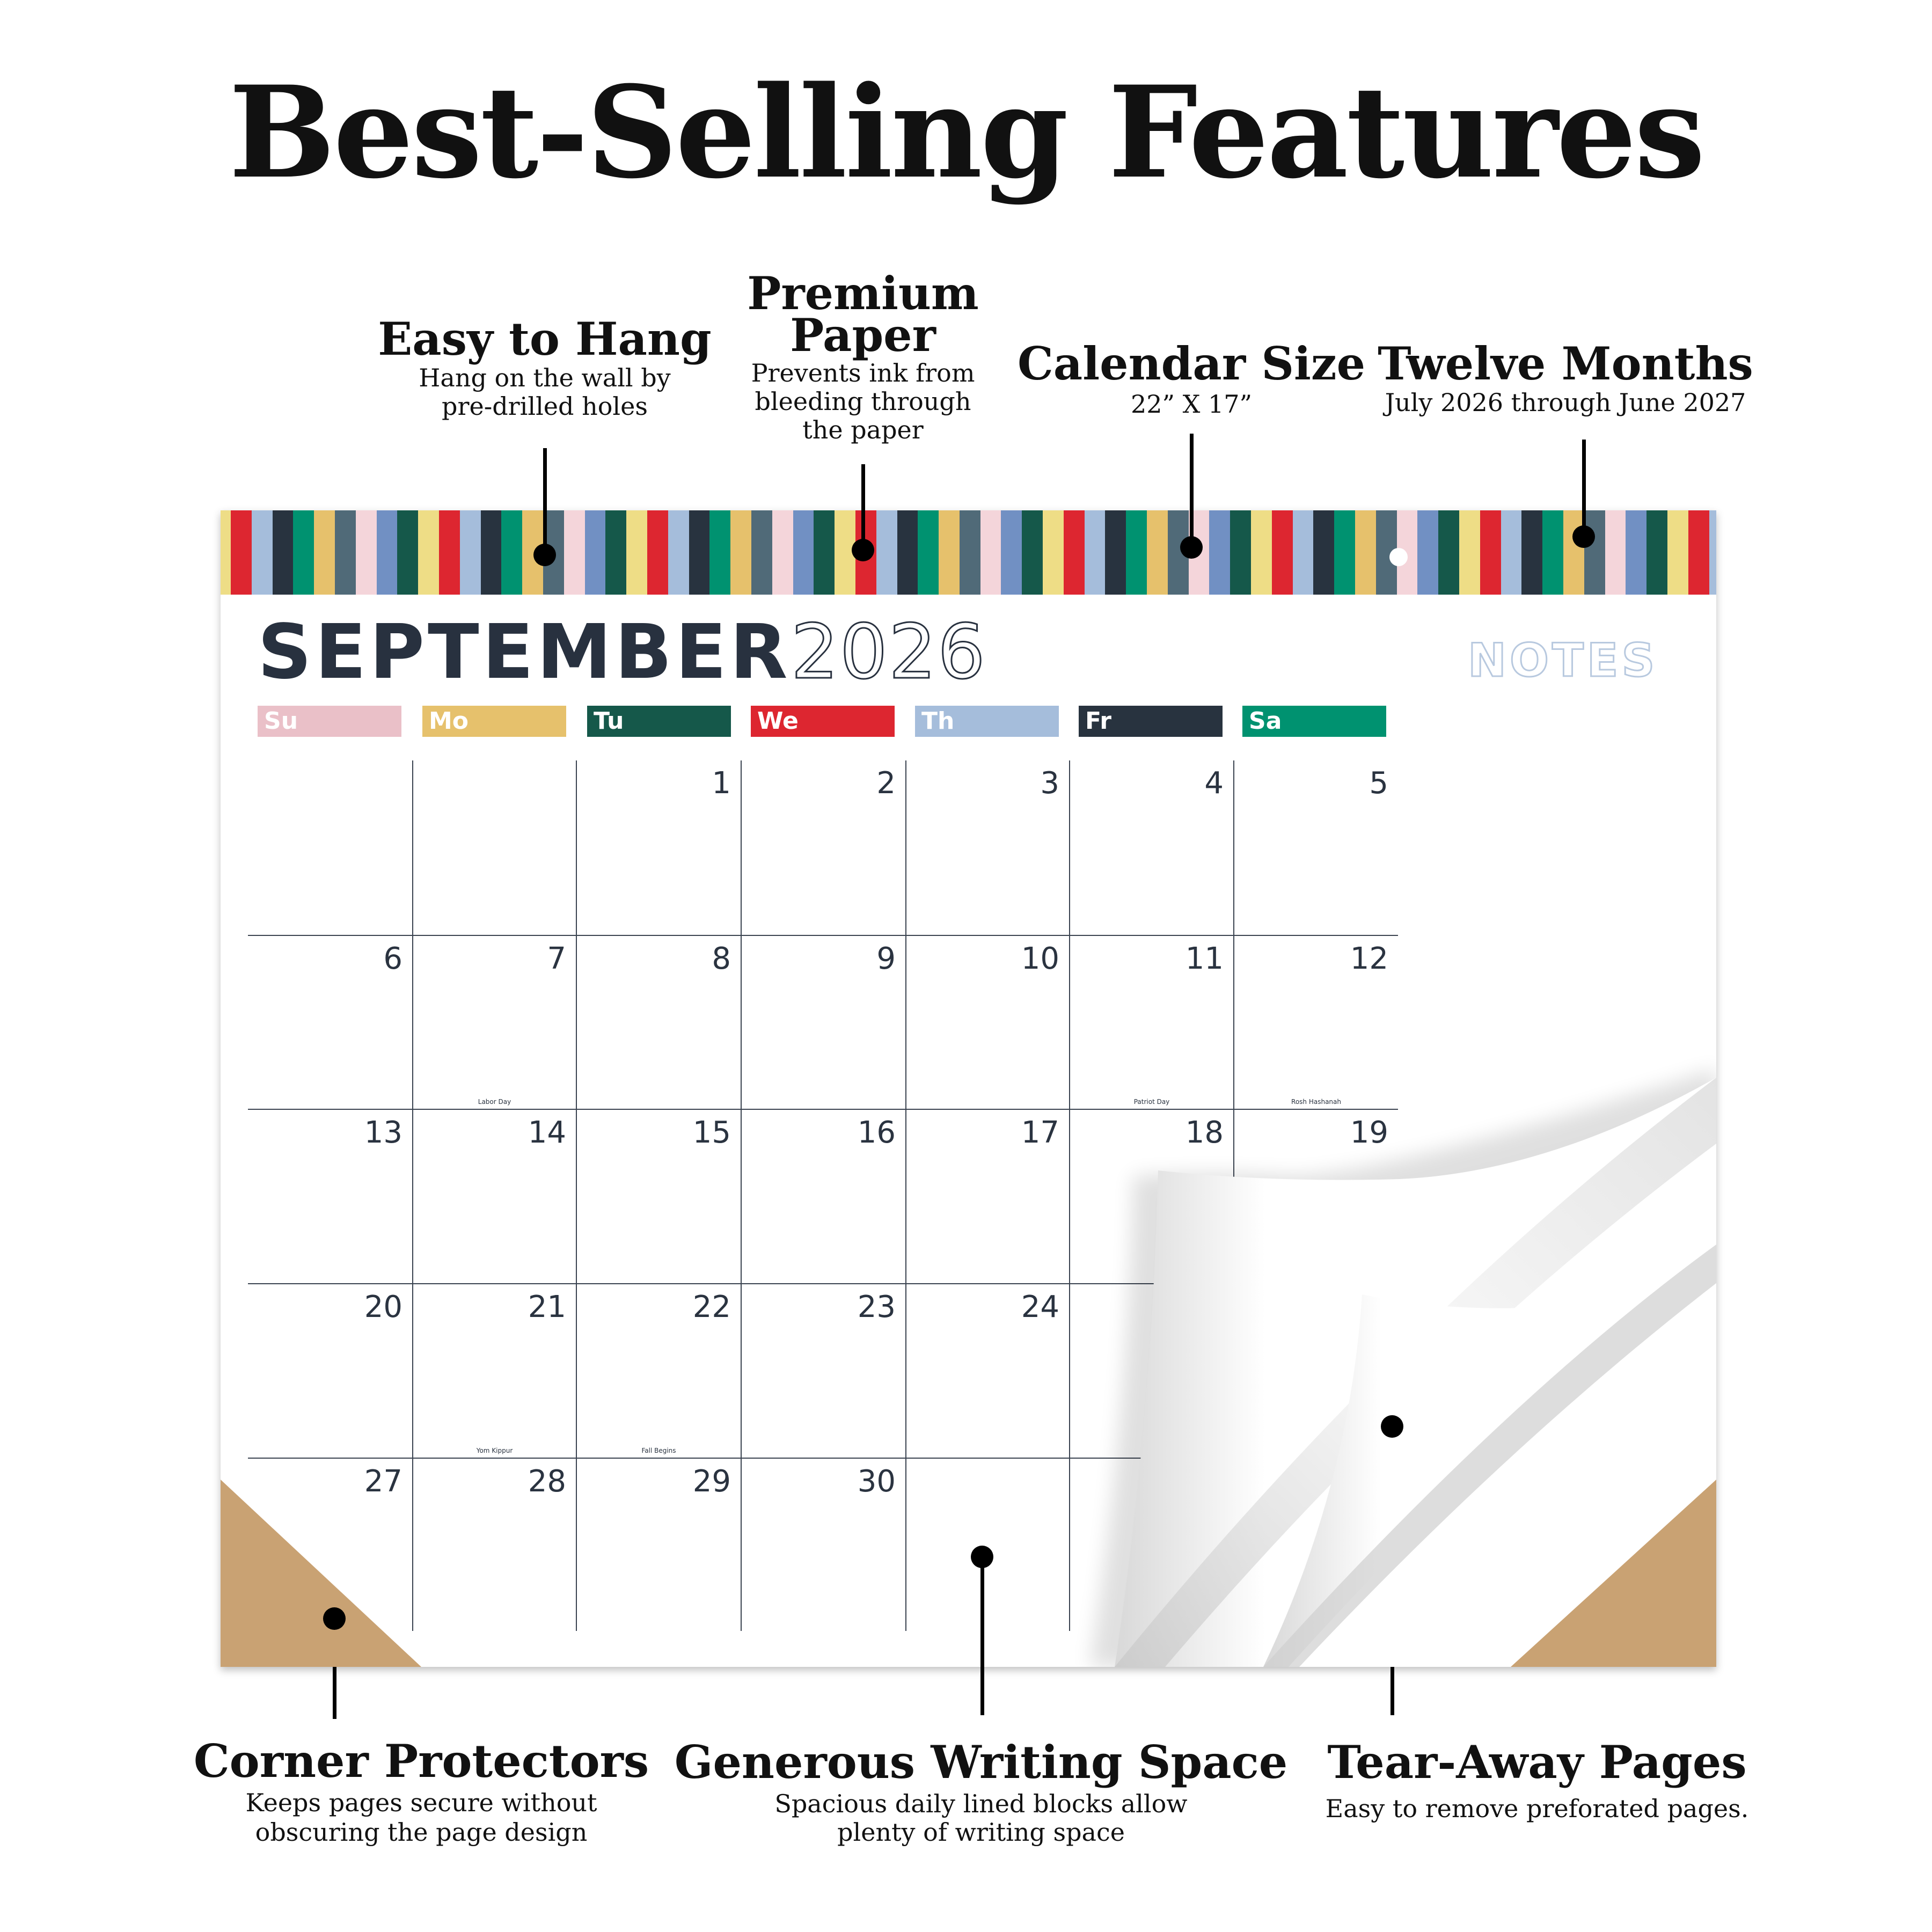 Image resolution: width=1932 pixels, height=1932 pixels. What do you see at coordinates (1501, 1595) in the screenshot?
I see `mini-calendar-day: 30` at bounding box center [1501, 1595].